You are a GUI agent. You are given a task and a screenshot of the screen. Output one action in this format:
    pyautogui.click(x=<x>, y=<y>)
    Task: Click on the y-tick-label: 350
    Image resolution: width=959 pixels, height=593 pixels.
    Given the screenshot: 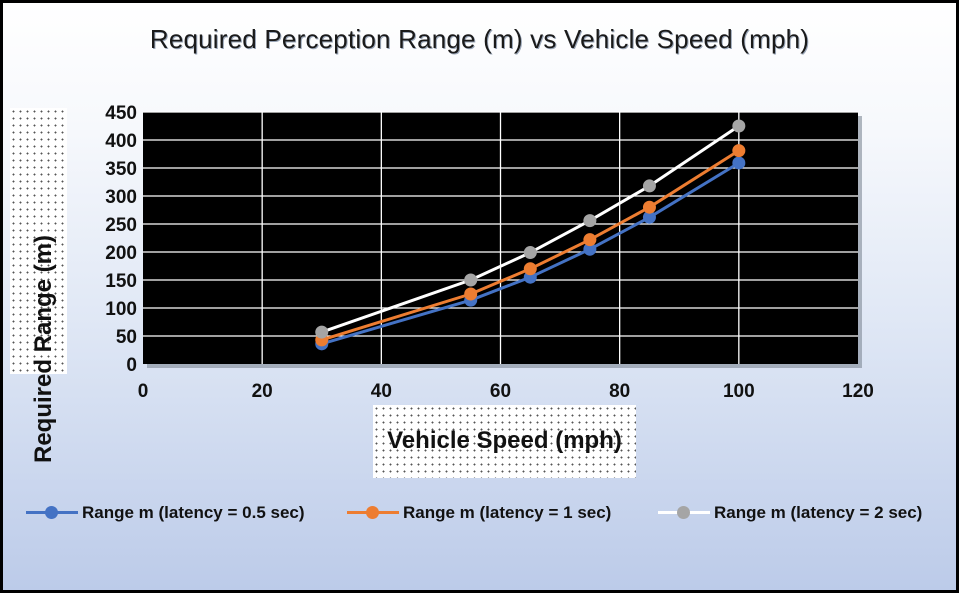 What is the action you would take?
    pyautogui.click(x=121, y=169)
    